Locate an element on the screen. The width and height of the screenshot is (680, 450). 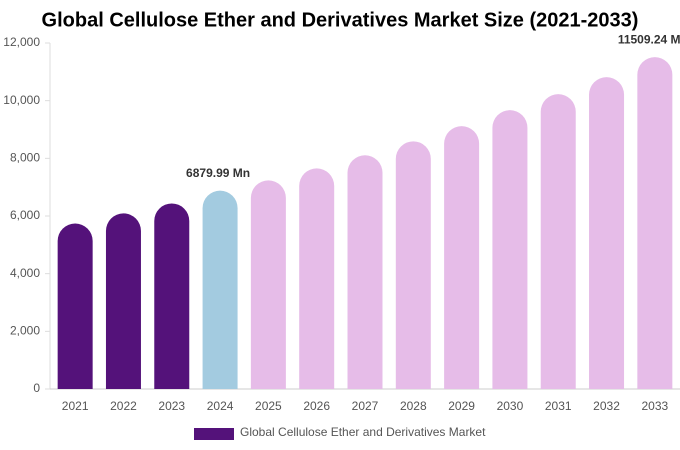
x-tick-label: 2025 is located at coordinates (268, 406).